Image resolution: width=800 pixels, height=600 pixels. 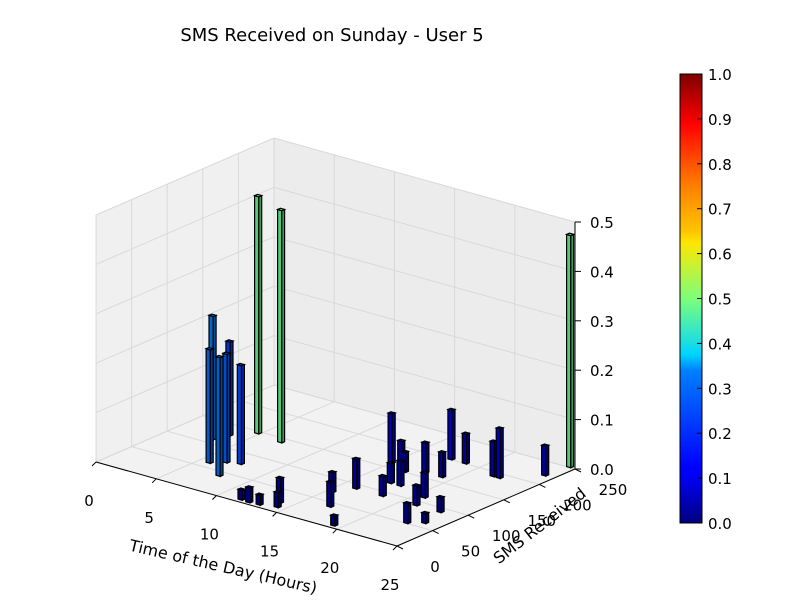 What do you see at coordinates (720, 479) in the screenshot?
I see `colorbar-tick-label: 0.1` at bounding box center [720, 479].